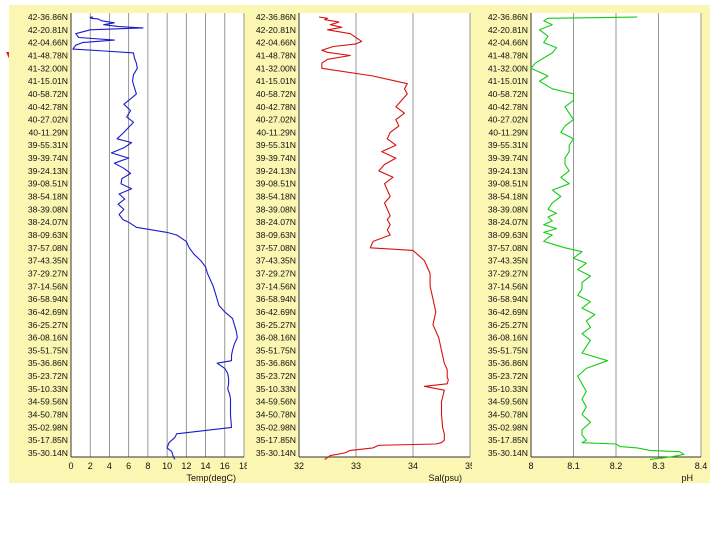  Describe the element at coordinates (299, 466) in the screenshot. I see `x-tick-label: 32` at that location.